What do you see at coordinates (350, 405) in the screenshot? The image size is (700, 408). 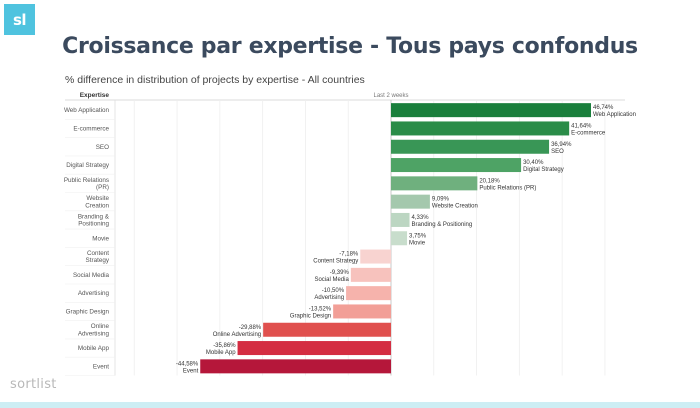 I see `bottom-accent-strip` at bounding box center [350, 405].